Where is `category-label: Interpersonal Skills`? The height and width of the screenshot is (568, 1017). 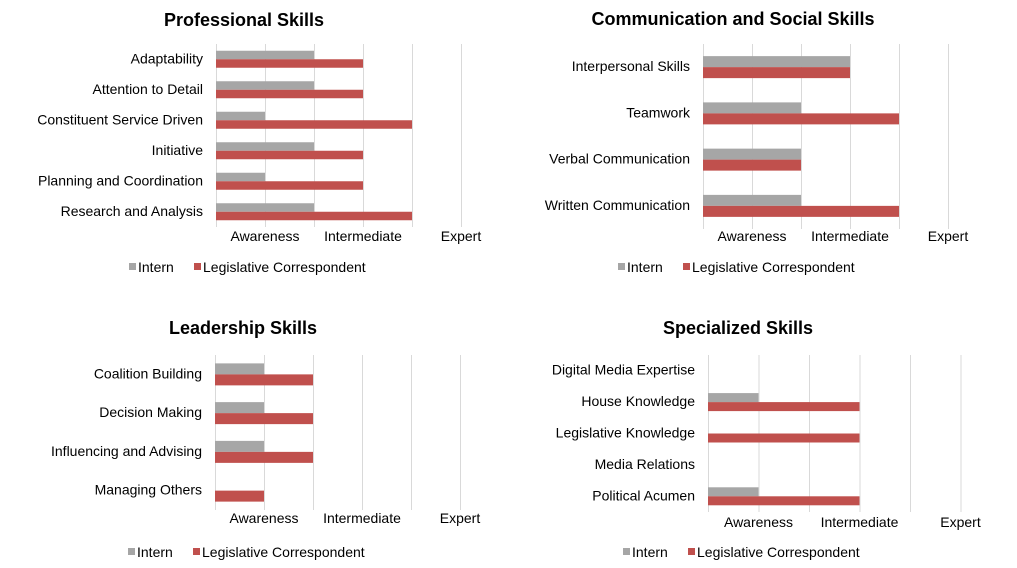 category-label: Interpersonal Skills is located at coordinates (631, 66).